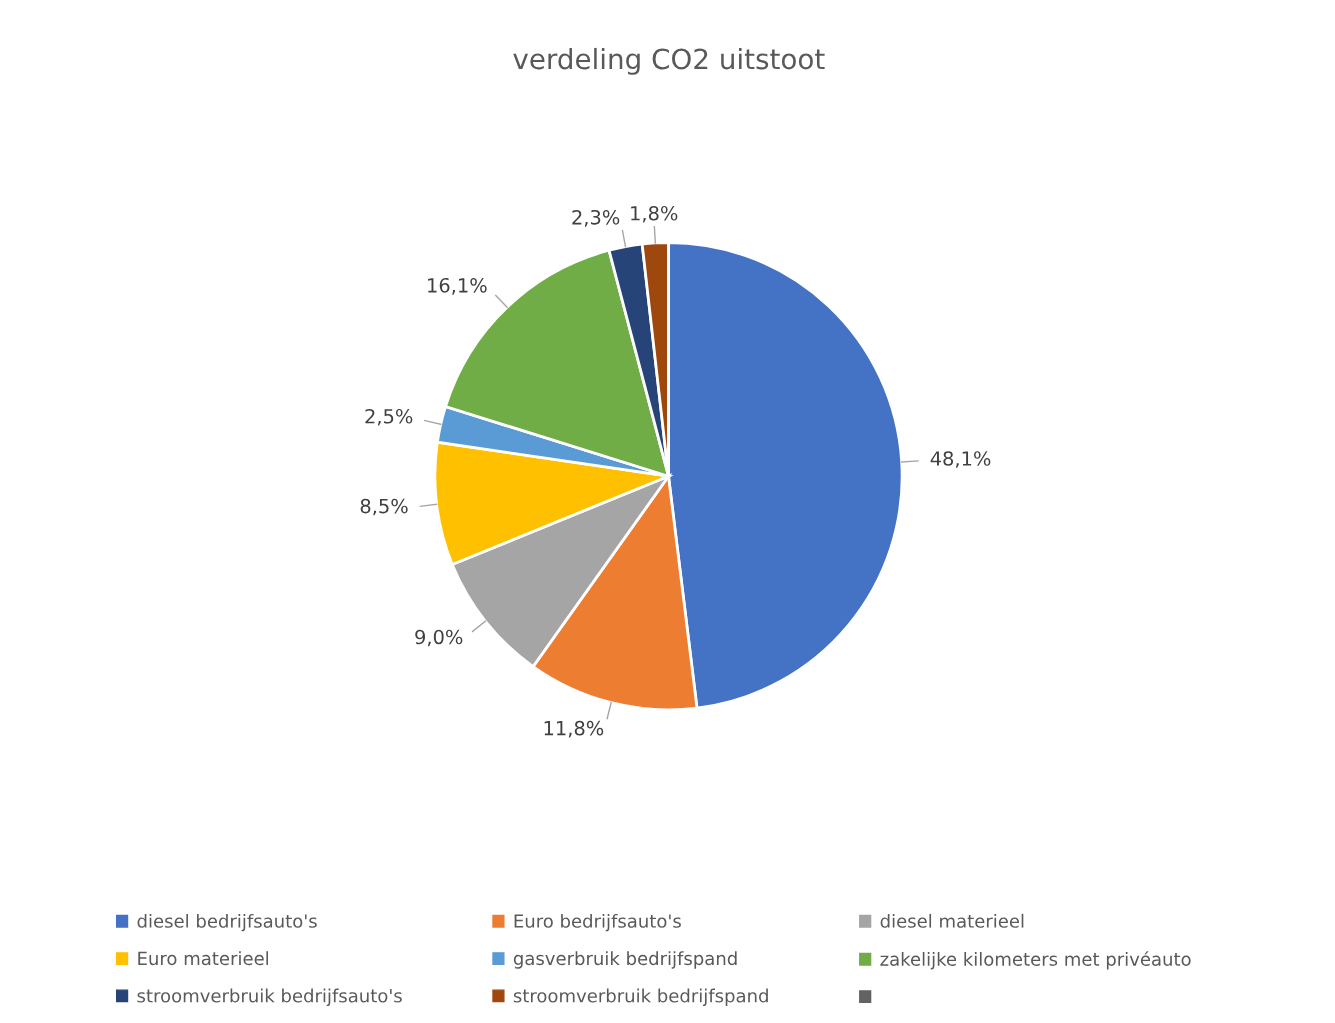  I want to click on data-label: 2,5%, so click(389, 417).